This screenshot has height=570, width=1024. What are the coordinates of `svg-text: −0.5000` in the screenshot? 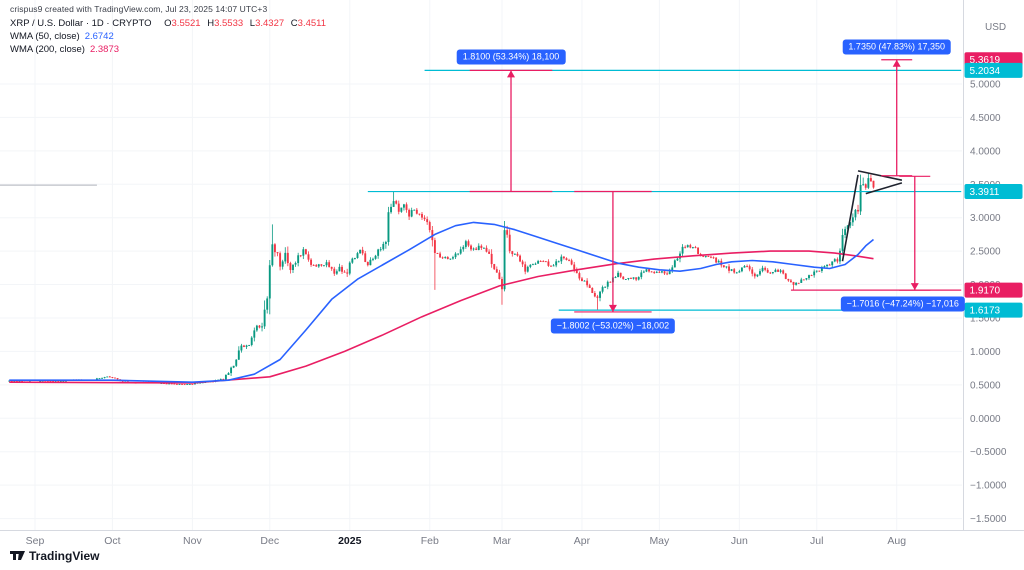 It's located at (988, 452).